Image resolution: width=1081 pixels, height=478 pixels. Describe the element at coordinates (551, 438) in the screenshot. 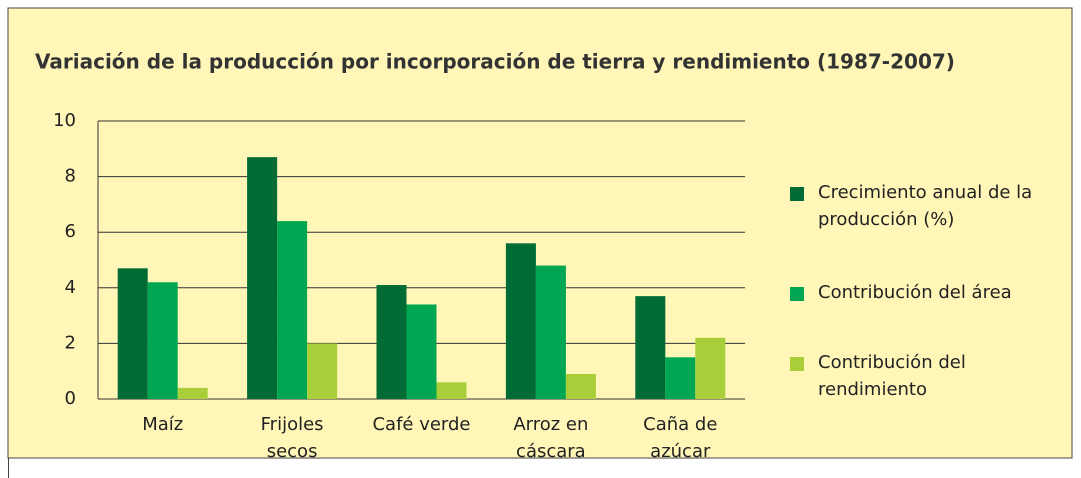

I see `x-tick-label: Arroz en cáscara` at that location.